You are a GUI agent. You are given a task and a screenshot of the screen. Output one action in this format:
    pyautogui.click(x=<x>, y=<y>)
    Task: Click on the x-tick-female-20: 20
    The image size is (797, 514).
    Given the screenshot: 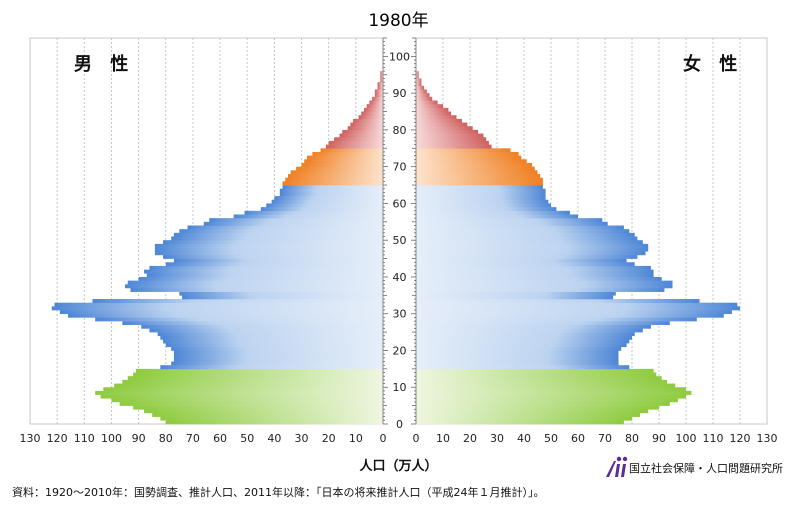 What is the action you would take?
    pyautogui.click(x=470, y=438)
    